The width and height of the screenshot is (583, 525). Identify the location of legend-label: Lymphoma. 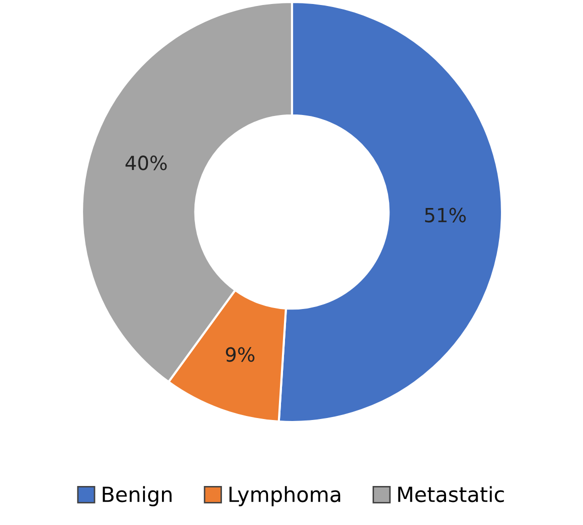
(285, 496).